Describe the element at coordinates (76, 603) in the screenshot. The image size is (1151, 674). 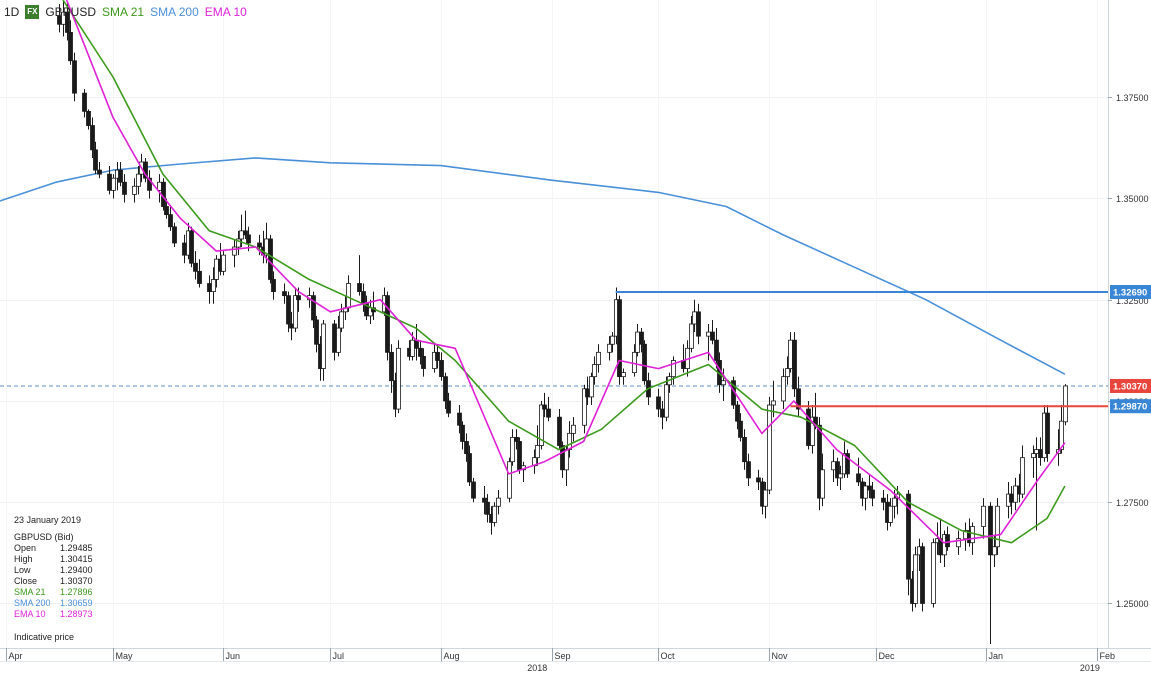
I see `info-row-value: 1.30659` at that location.